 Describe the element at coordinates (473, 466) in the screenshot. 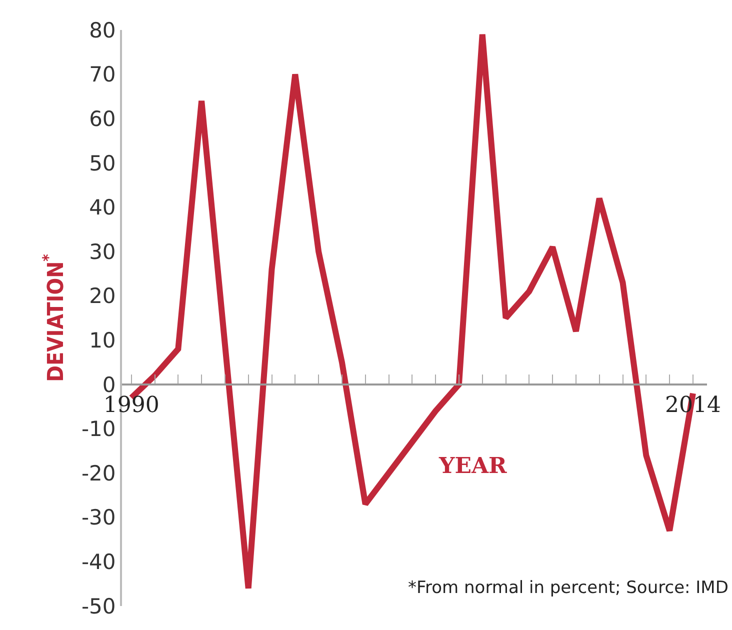

I see `x-axis-title: YEAR` at that location.